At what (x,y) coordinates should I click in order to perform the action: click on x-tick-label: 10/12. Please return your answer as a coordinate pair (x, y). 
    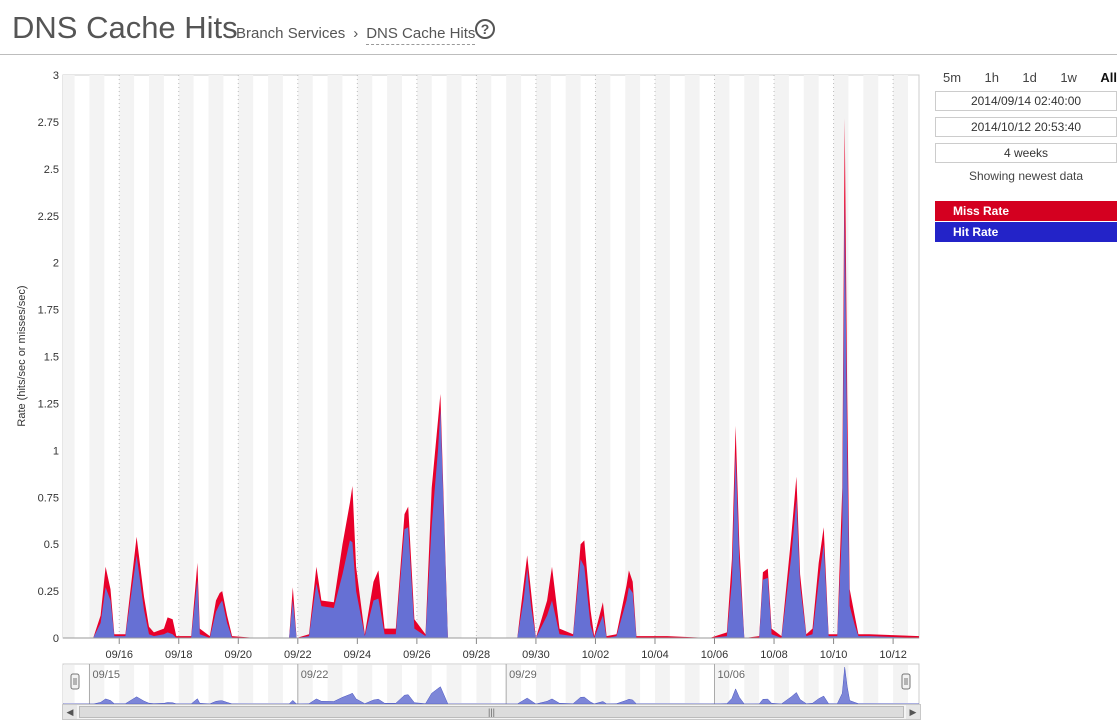
    Looking at the image, I should click on (893, 655).